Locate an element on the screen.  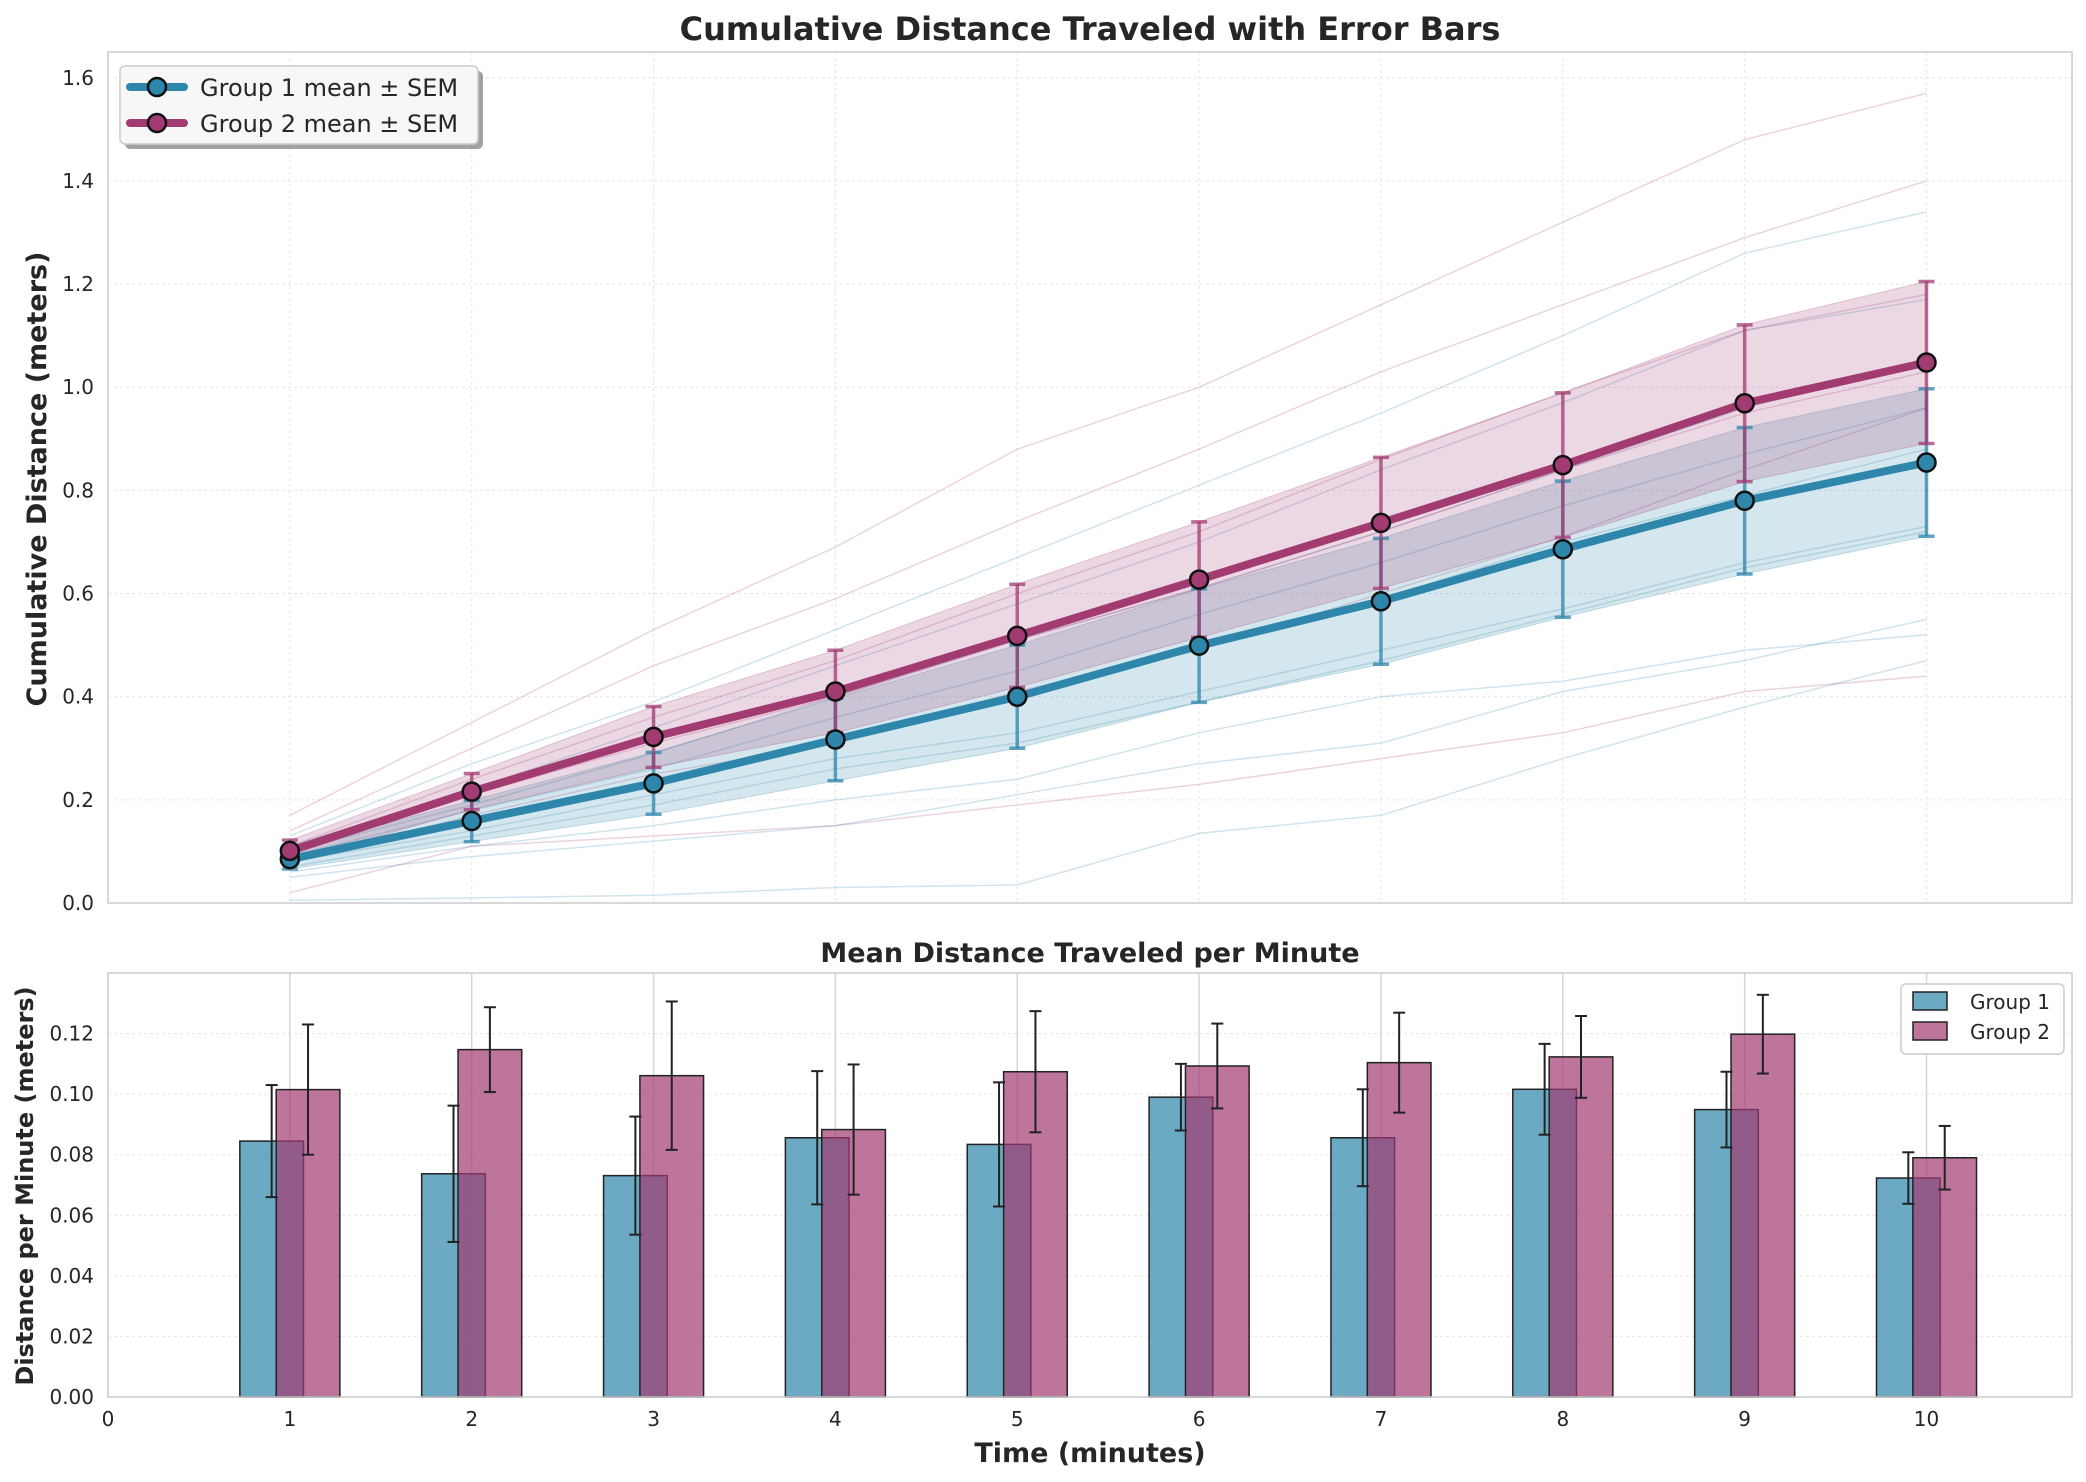
legend-group-1-patch is located at coordinates (1930, 1001).